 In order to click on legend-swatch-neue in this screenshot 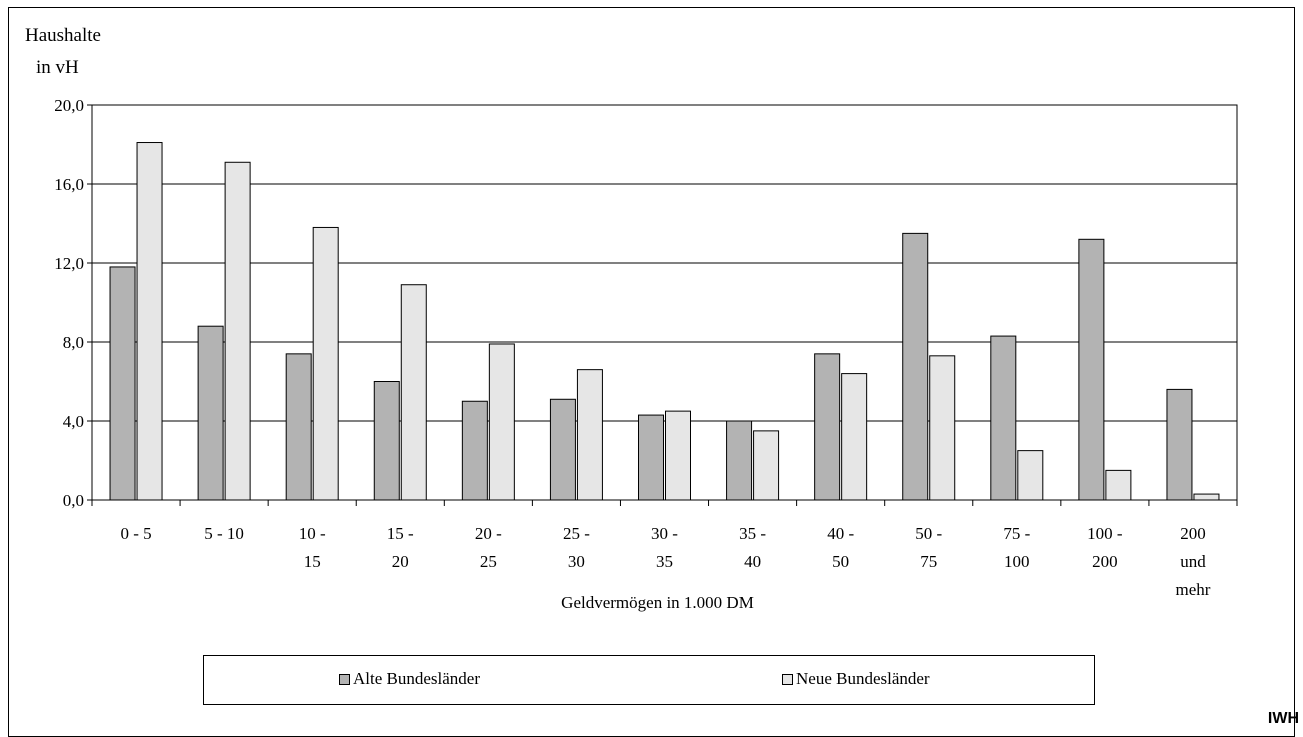, I will do `click(787, 679)`.